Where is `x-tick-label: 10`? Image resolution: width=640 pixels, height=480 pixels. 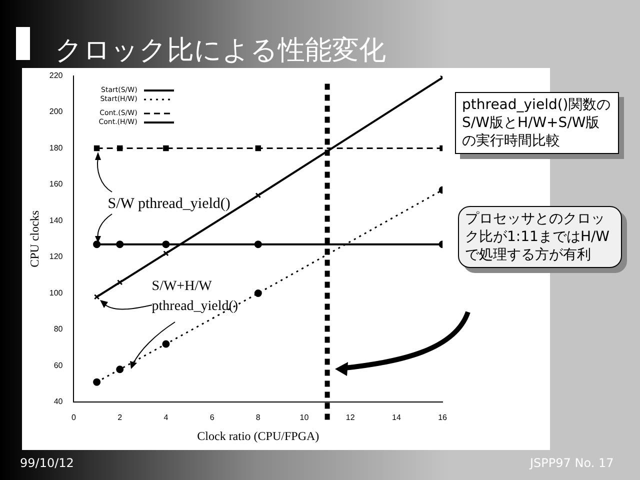 x-tick-label: 10 is located at coordinates (305, 417).